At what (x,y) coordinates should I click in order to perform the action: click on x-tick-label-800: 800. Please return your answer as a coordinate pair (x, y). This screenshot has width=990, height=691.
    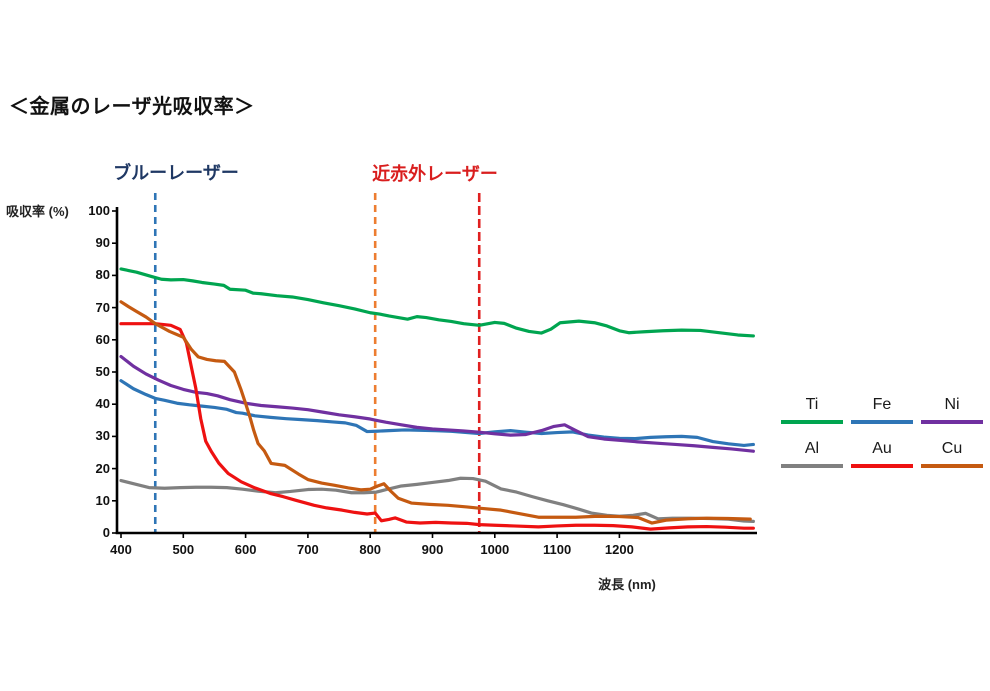
    Looking at the image, I should click on (370, 549).